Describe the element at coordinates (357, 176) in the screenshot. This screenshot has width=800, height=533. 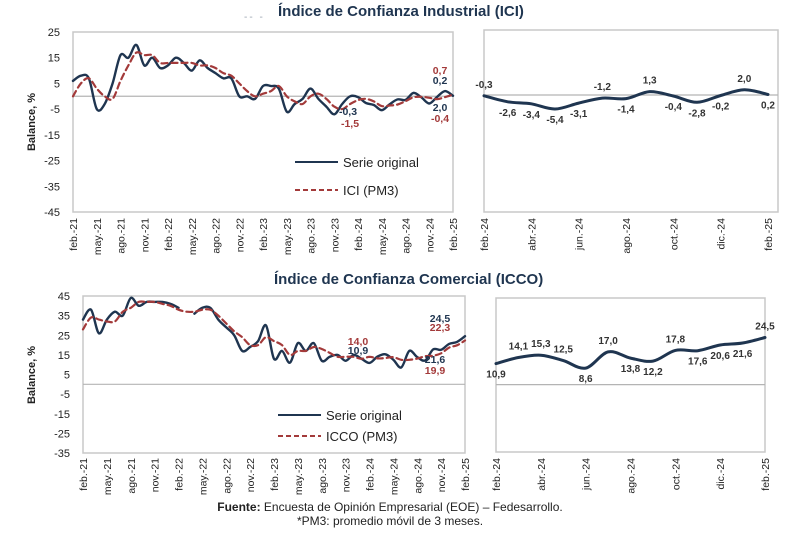
I see `legend: Serie original ICI (PM3)` at that location.